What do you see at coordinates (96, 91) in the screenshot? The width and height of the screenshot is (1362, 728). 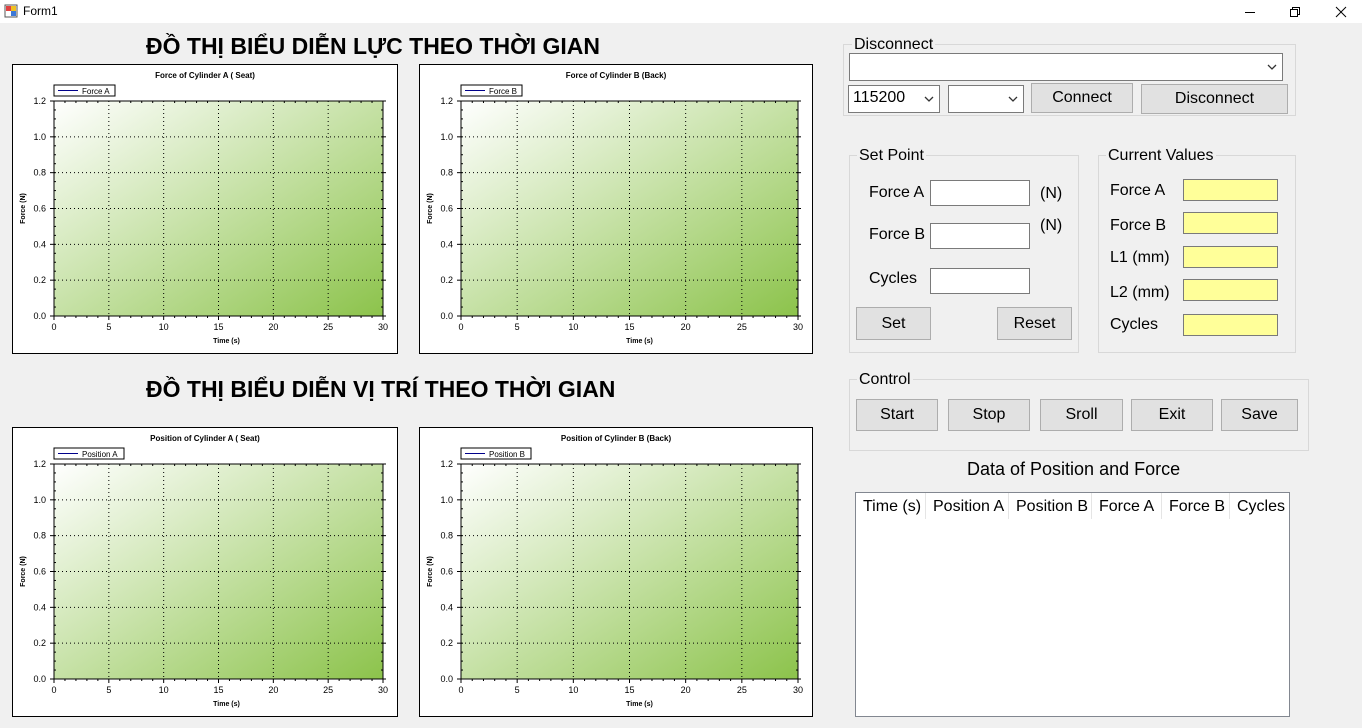 I see `legend-label: Force A` at bounding box center [96, 91].